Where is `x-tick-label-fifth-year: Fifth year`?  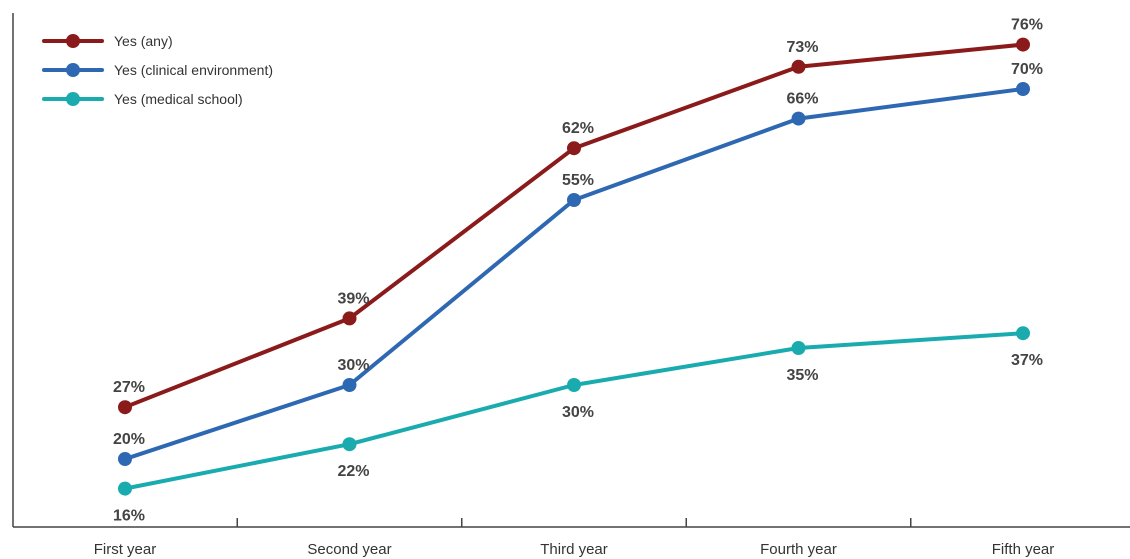
x-tick-label-fifth-year: Fifth year is located at coordinates (1023, 549).